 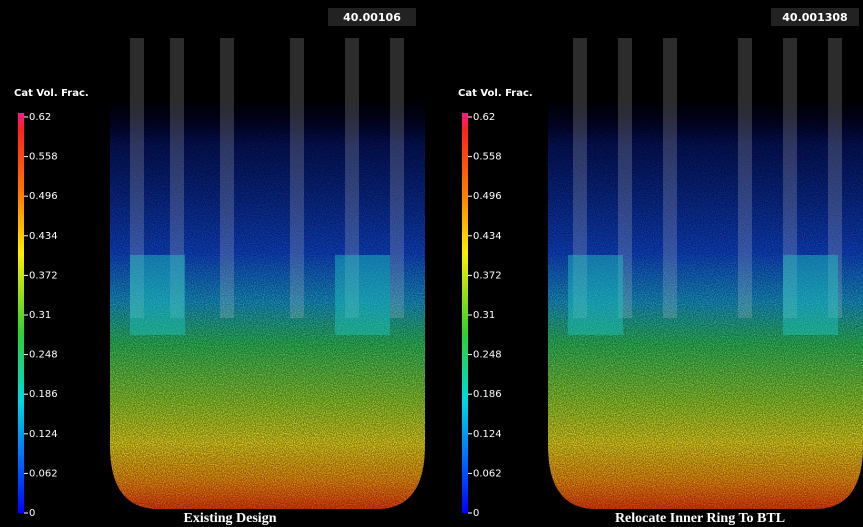 What do you see at coordinates (700, 518) in the screenshot?
I see `caption: Relocate Inner Ring To BTL` at bounding box center [700, 518].